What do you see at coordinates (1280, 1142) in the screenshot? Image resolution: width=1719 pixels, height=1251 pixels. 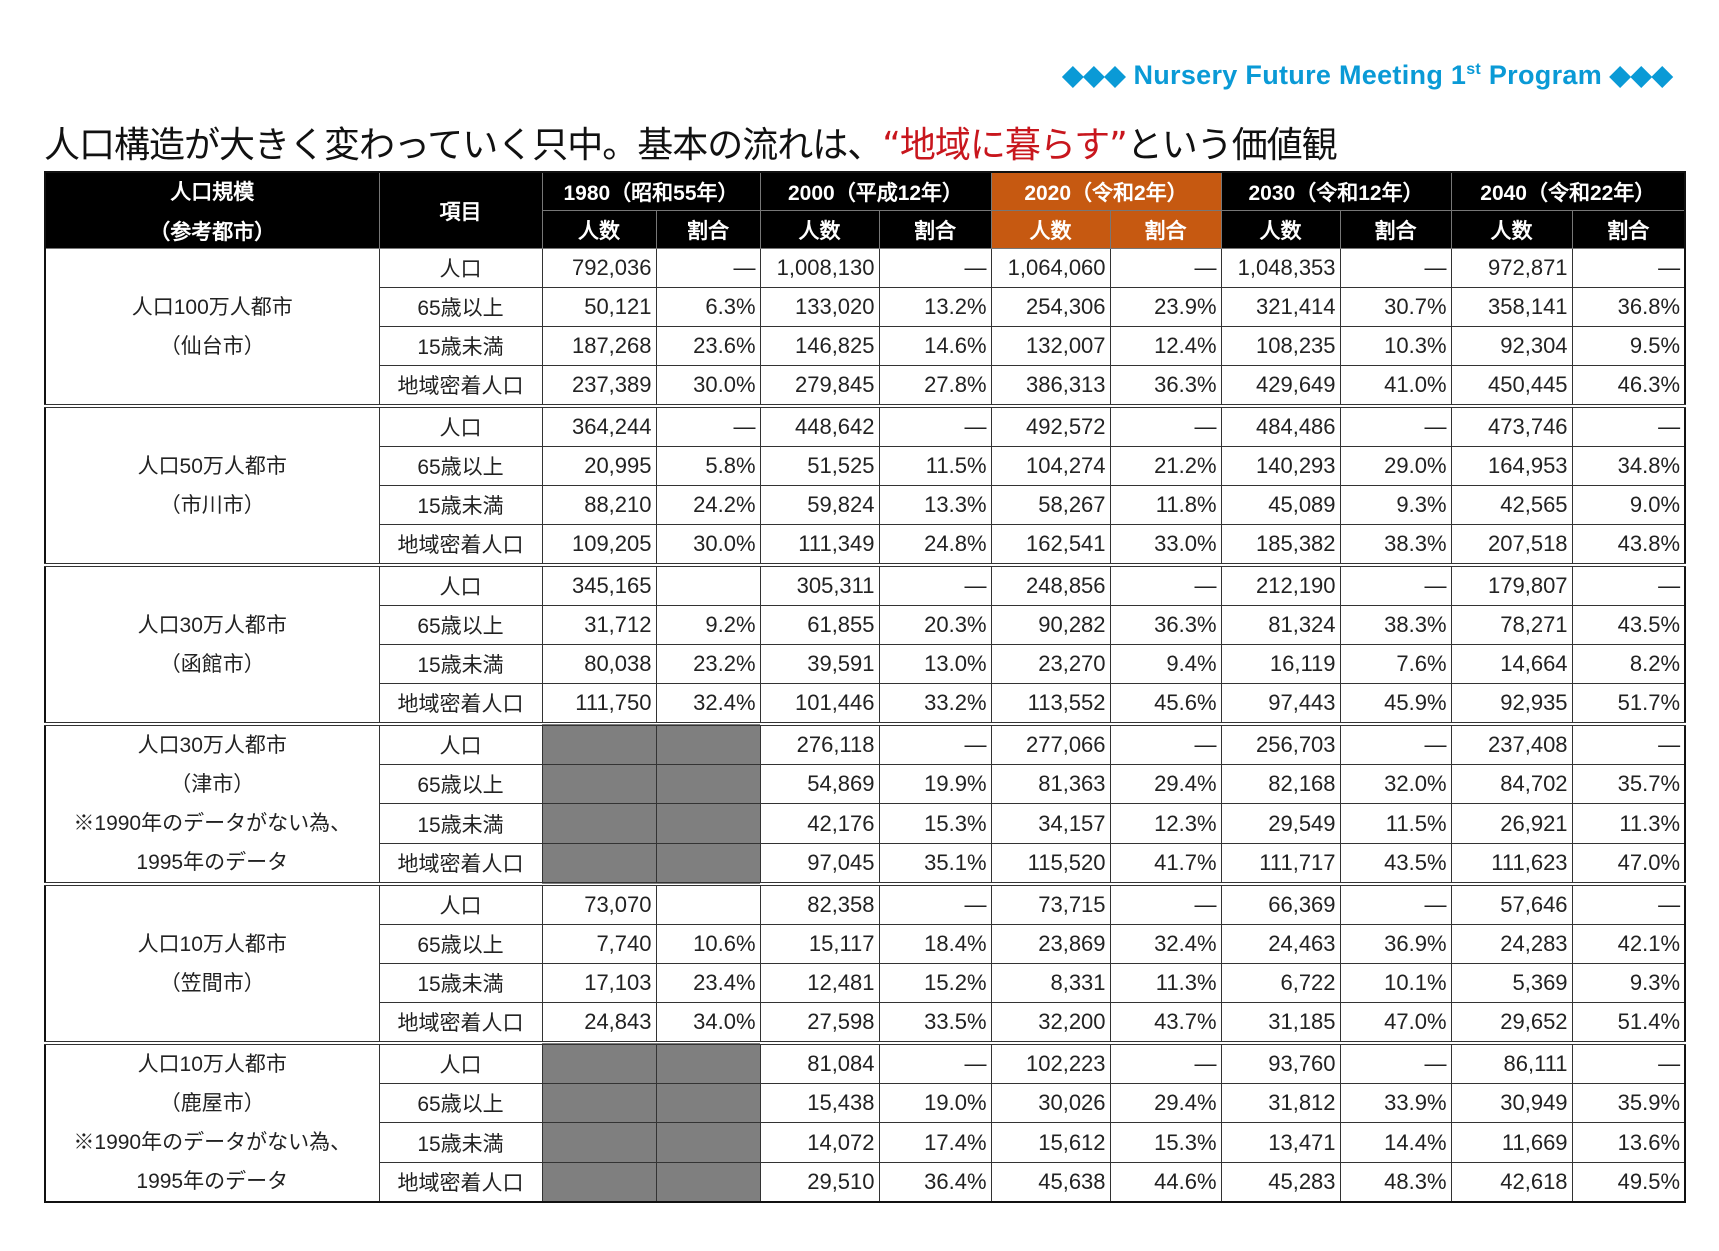 I see `count-cell: 13,471` at bounding box center [1280, 1142].